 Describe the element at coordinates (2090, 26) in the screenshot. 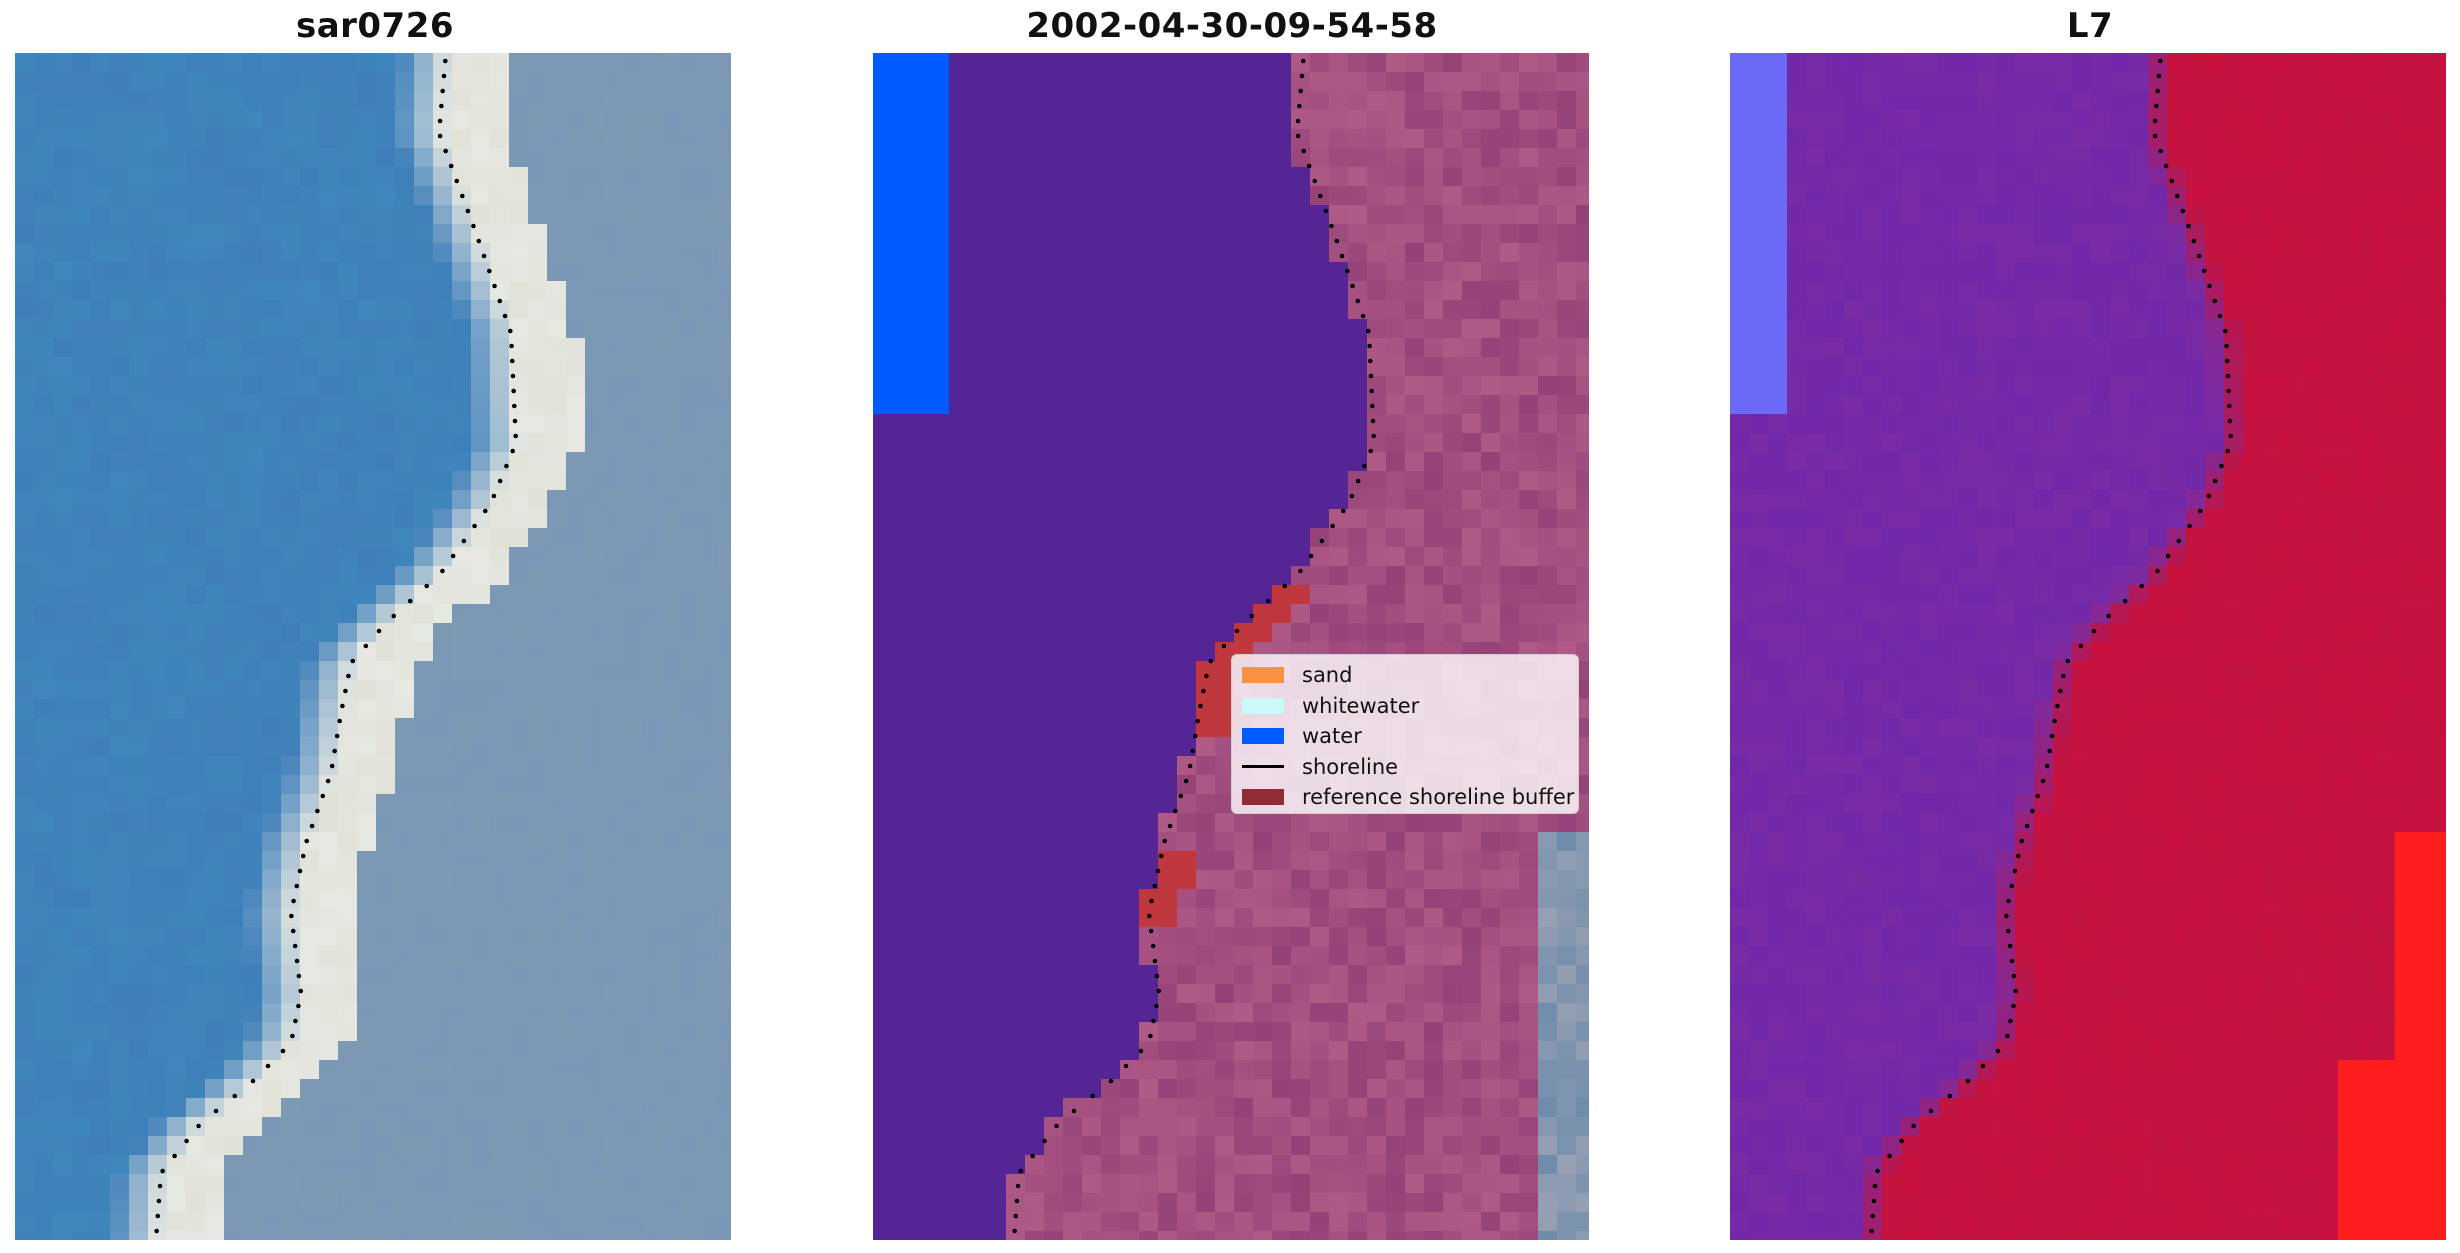

I see `panel-title-3: L7` at that location.